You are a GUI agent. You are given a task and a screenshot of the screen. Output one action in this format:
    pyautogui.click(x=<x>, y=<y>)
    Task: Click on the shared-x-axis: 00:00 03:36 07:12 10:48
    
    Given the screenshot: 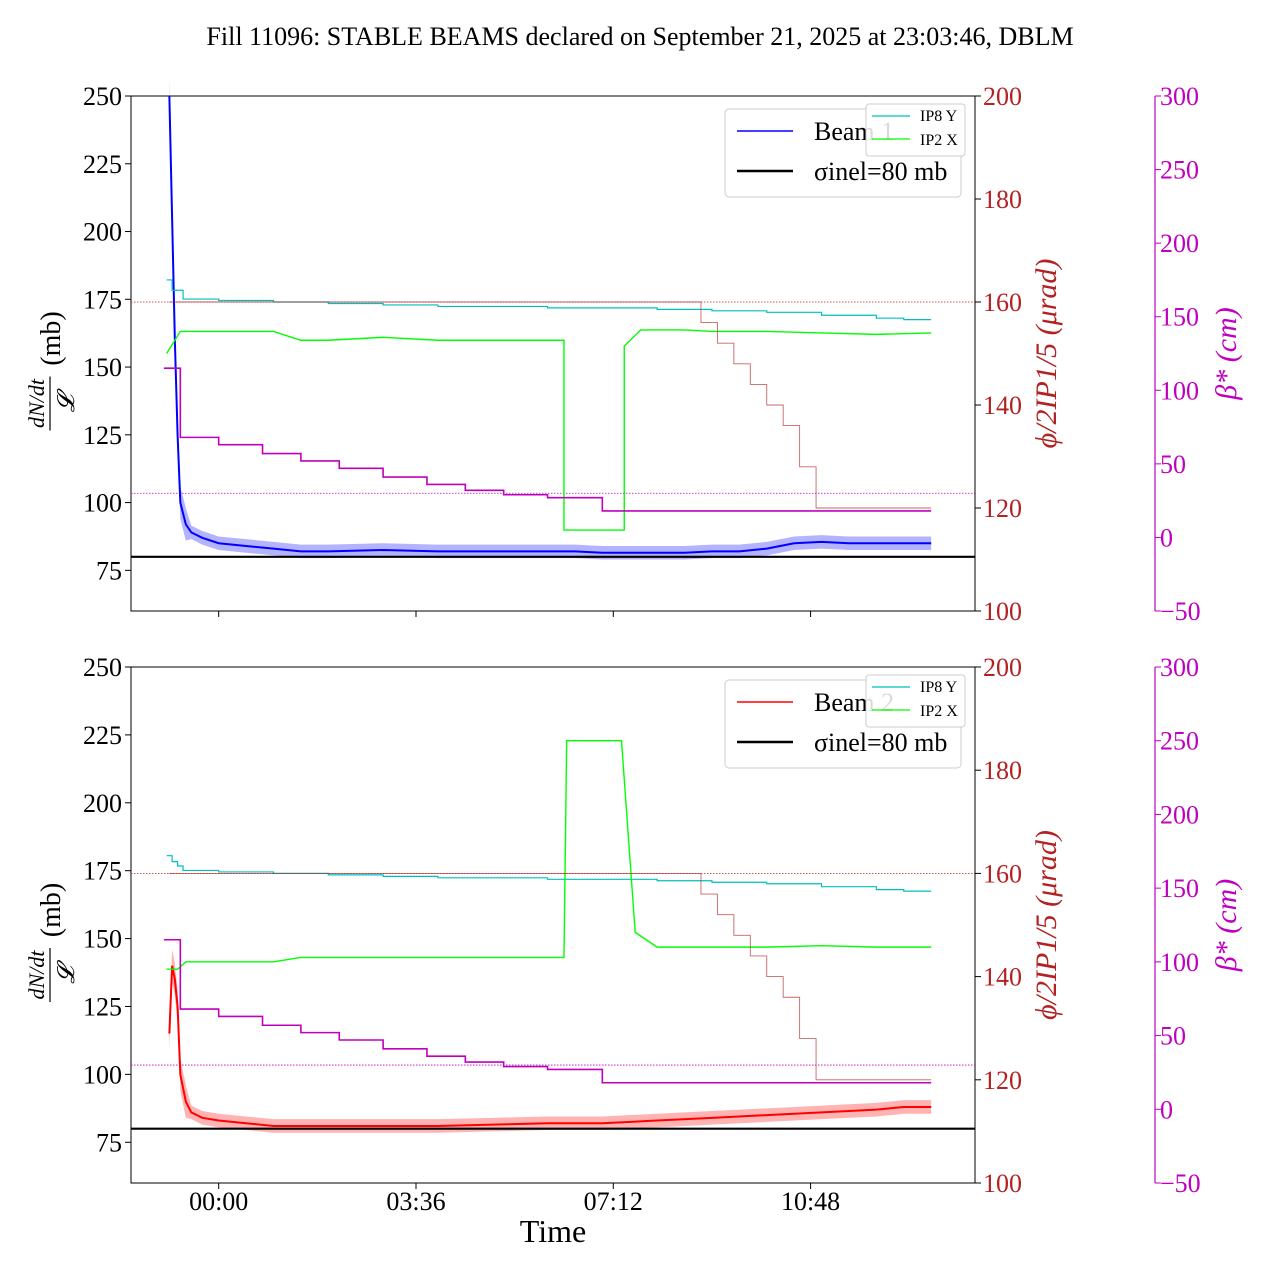 What is the action you would take?
    pyautogui.click(x=514, y=1201)
    